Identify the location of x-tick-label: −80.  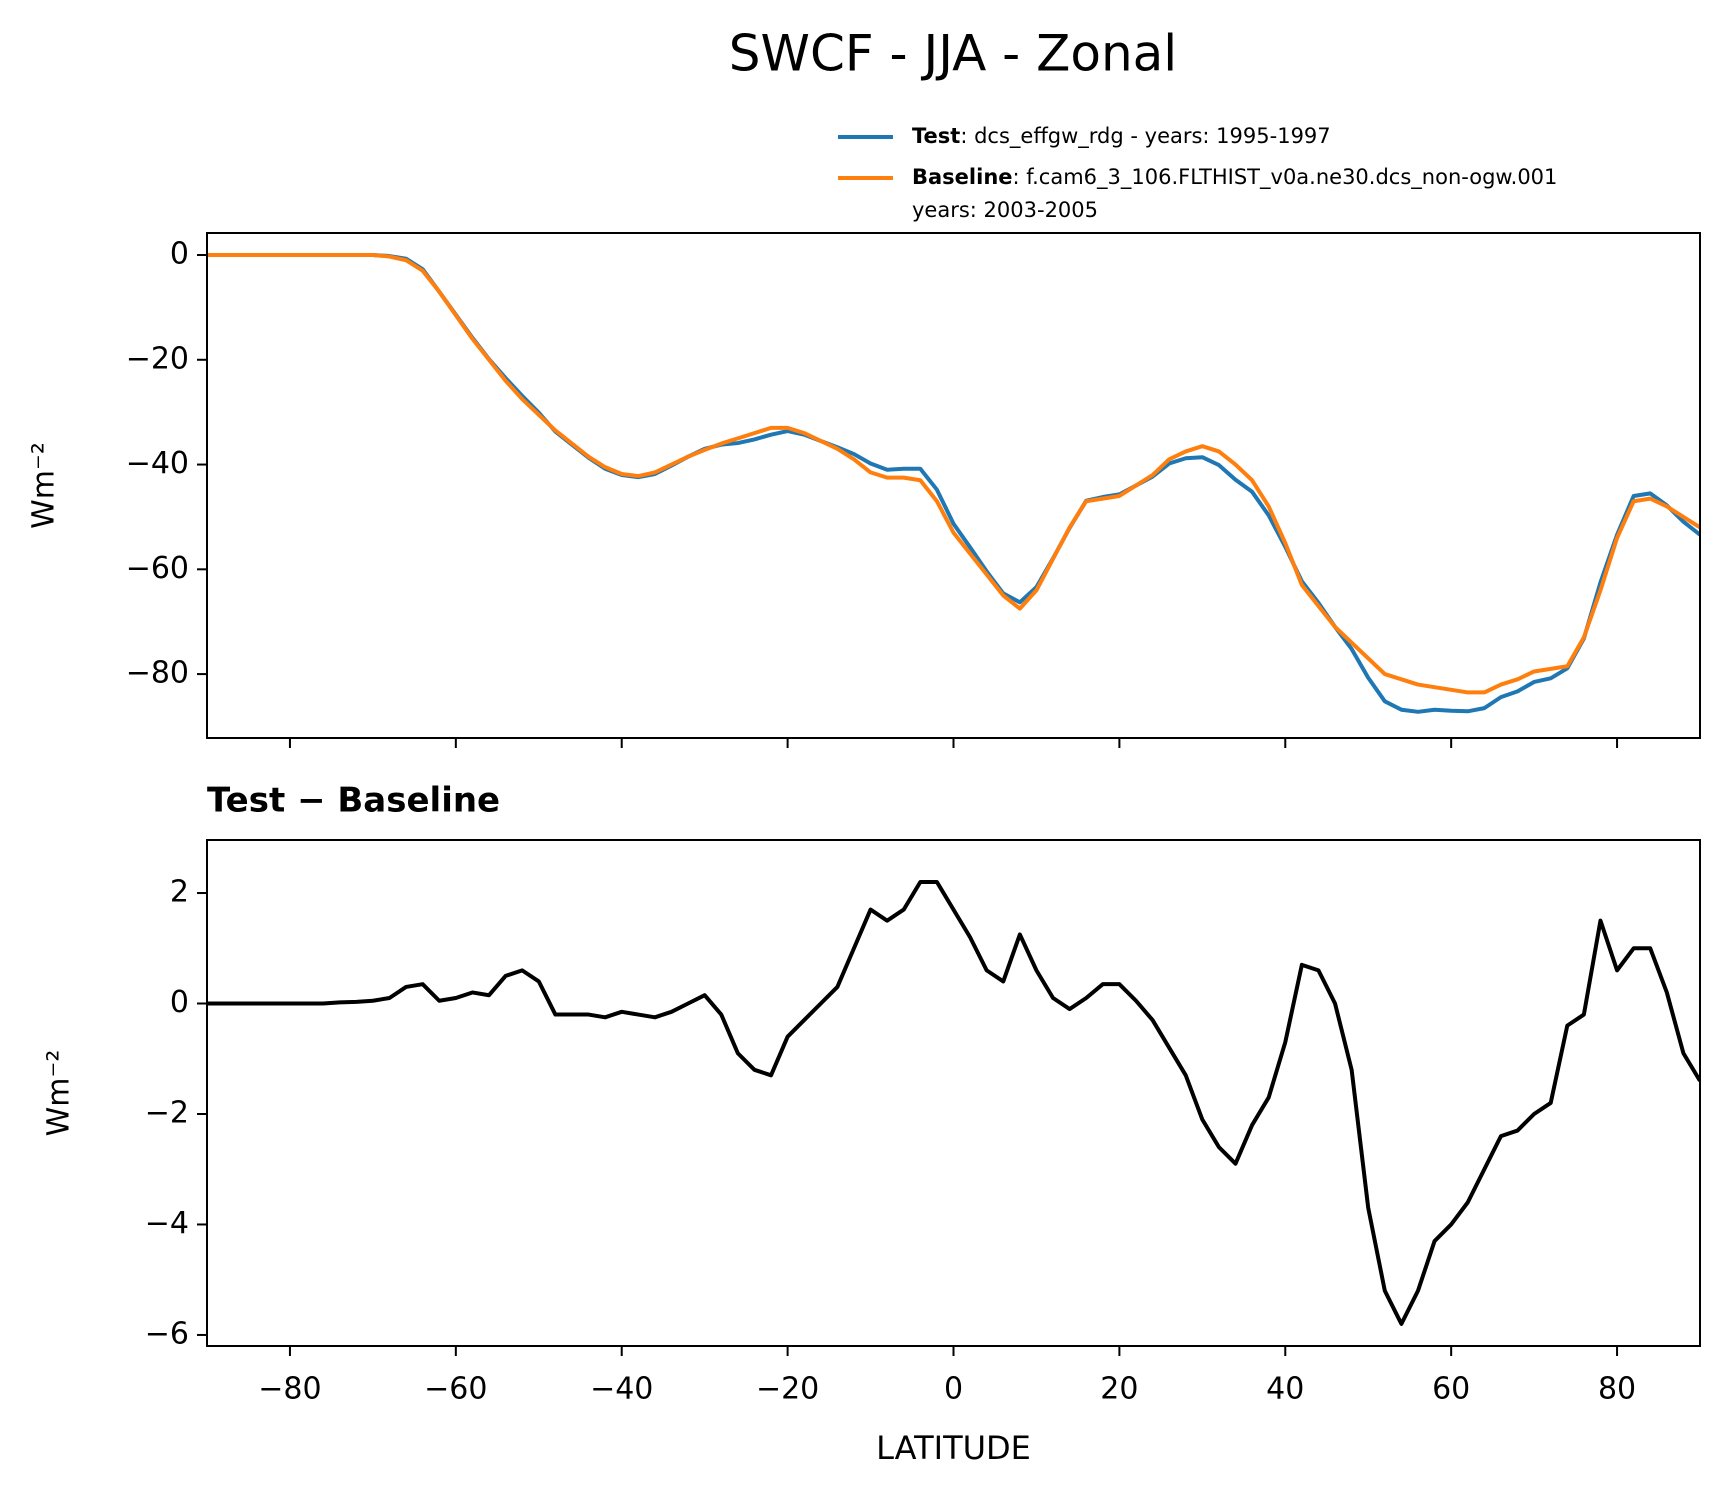
(289, 1389).